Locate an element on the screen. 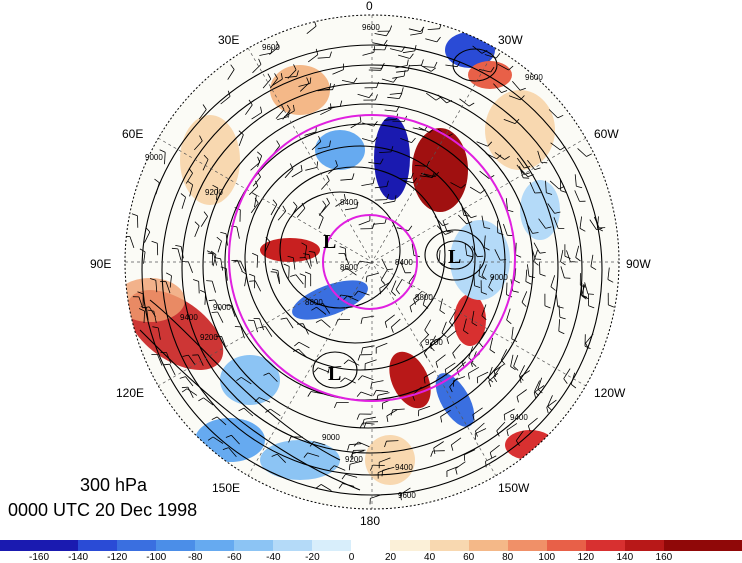 Image resolution: width=742 pixels, height=563 pixels. lon-label-120w: 120W is located at coordinates (609, 393).